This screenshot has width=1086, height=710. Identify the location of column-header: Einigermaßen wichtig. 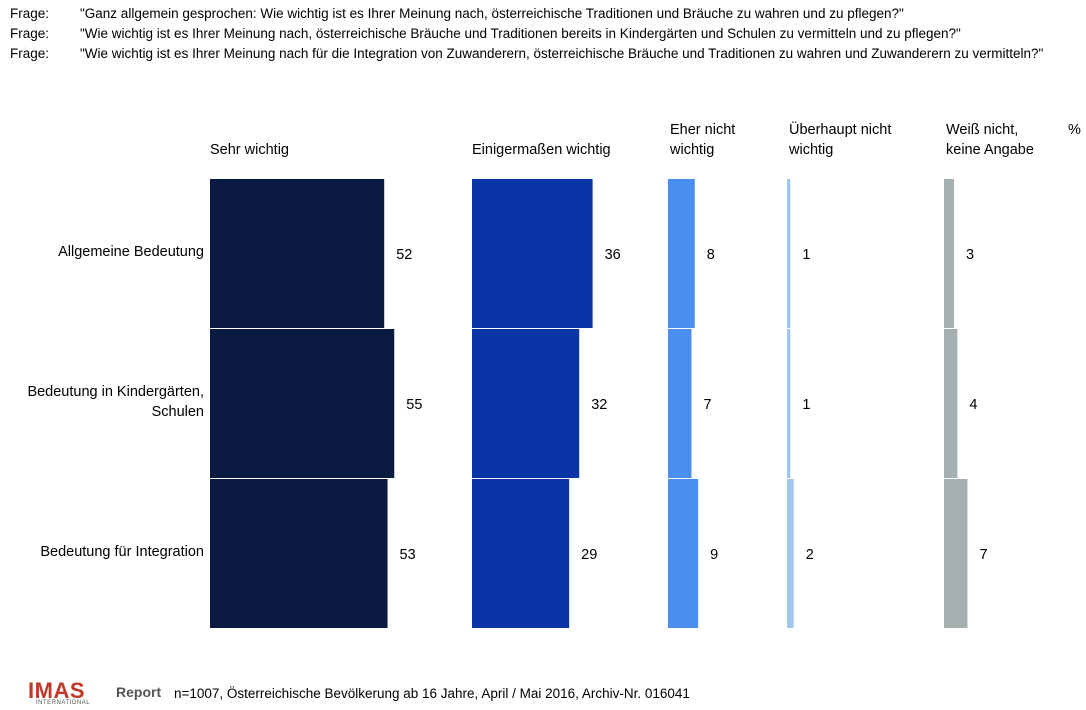
(541, 150).